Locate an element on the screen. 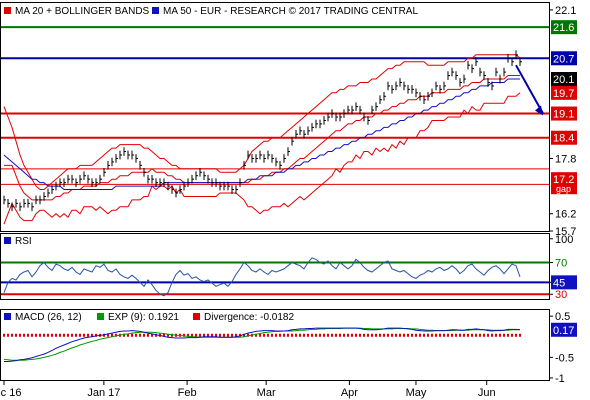  price-tag-1-bg is located at coordinates (564, 92).